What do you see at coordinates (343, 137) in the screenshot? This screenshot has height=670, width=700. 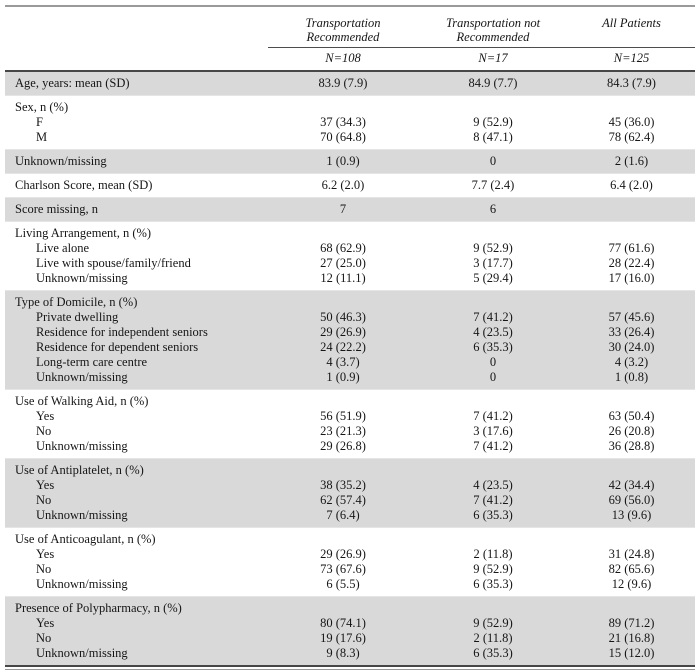 I see `cell-value: 70 (64.8)` at bounding box center [343, 137].